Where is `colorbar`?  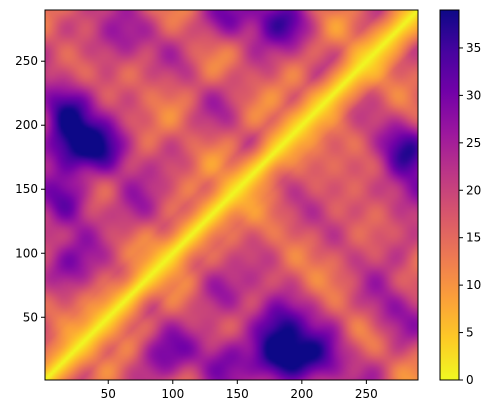
colorbar is located at coordinates (449, 195).